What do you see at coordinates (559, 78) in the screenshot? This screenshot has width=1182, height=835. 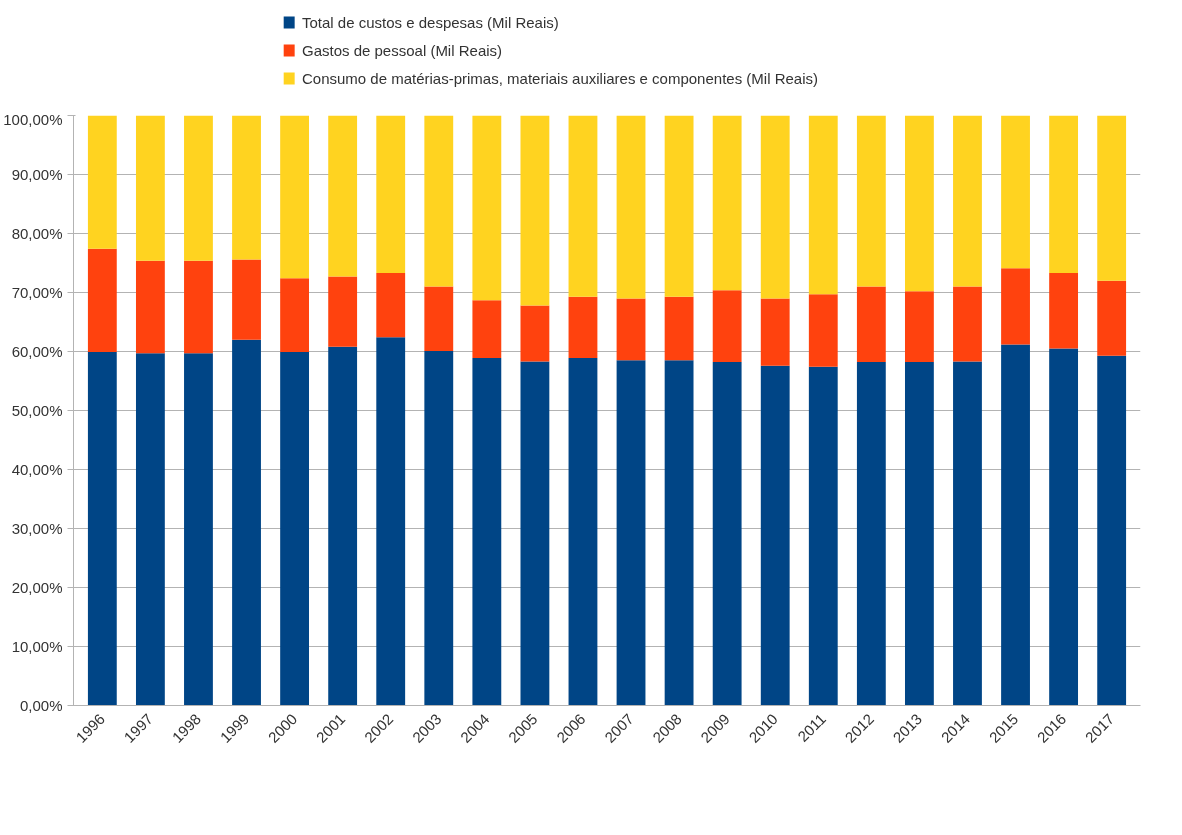 I see `legend-label: Consumo de matérias-primas, materiais auxiliares e componentes (Mil Reais)` at bounding box center [559, 78].